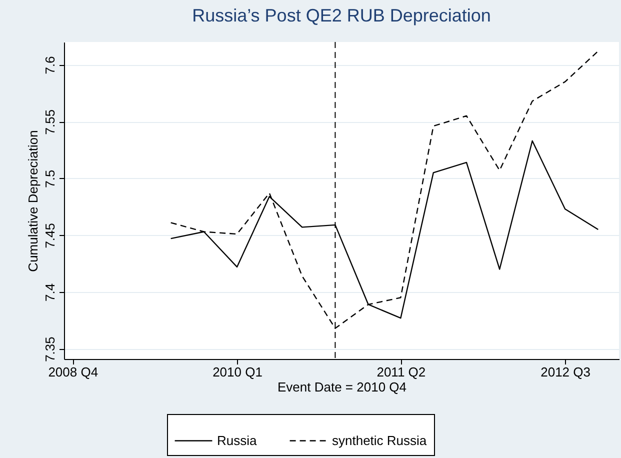  I want to click on y-tick-label: 7.55, so click(50, 122).